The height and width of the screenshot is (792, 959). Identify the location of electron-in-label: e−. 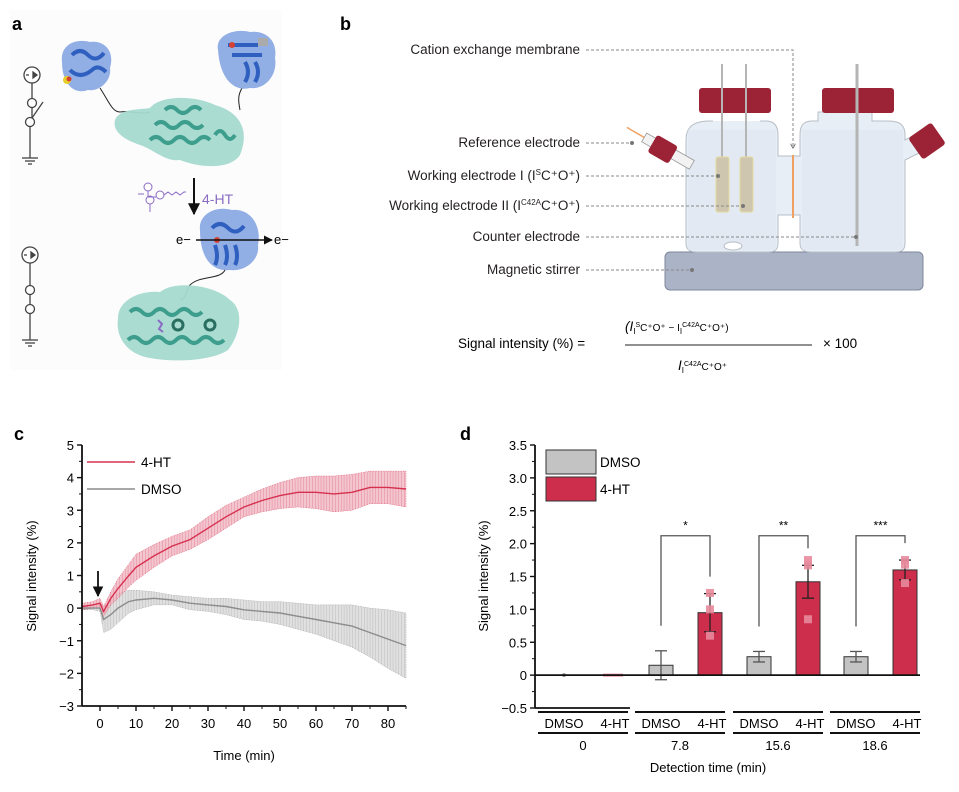
(183, 239).